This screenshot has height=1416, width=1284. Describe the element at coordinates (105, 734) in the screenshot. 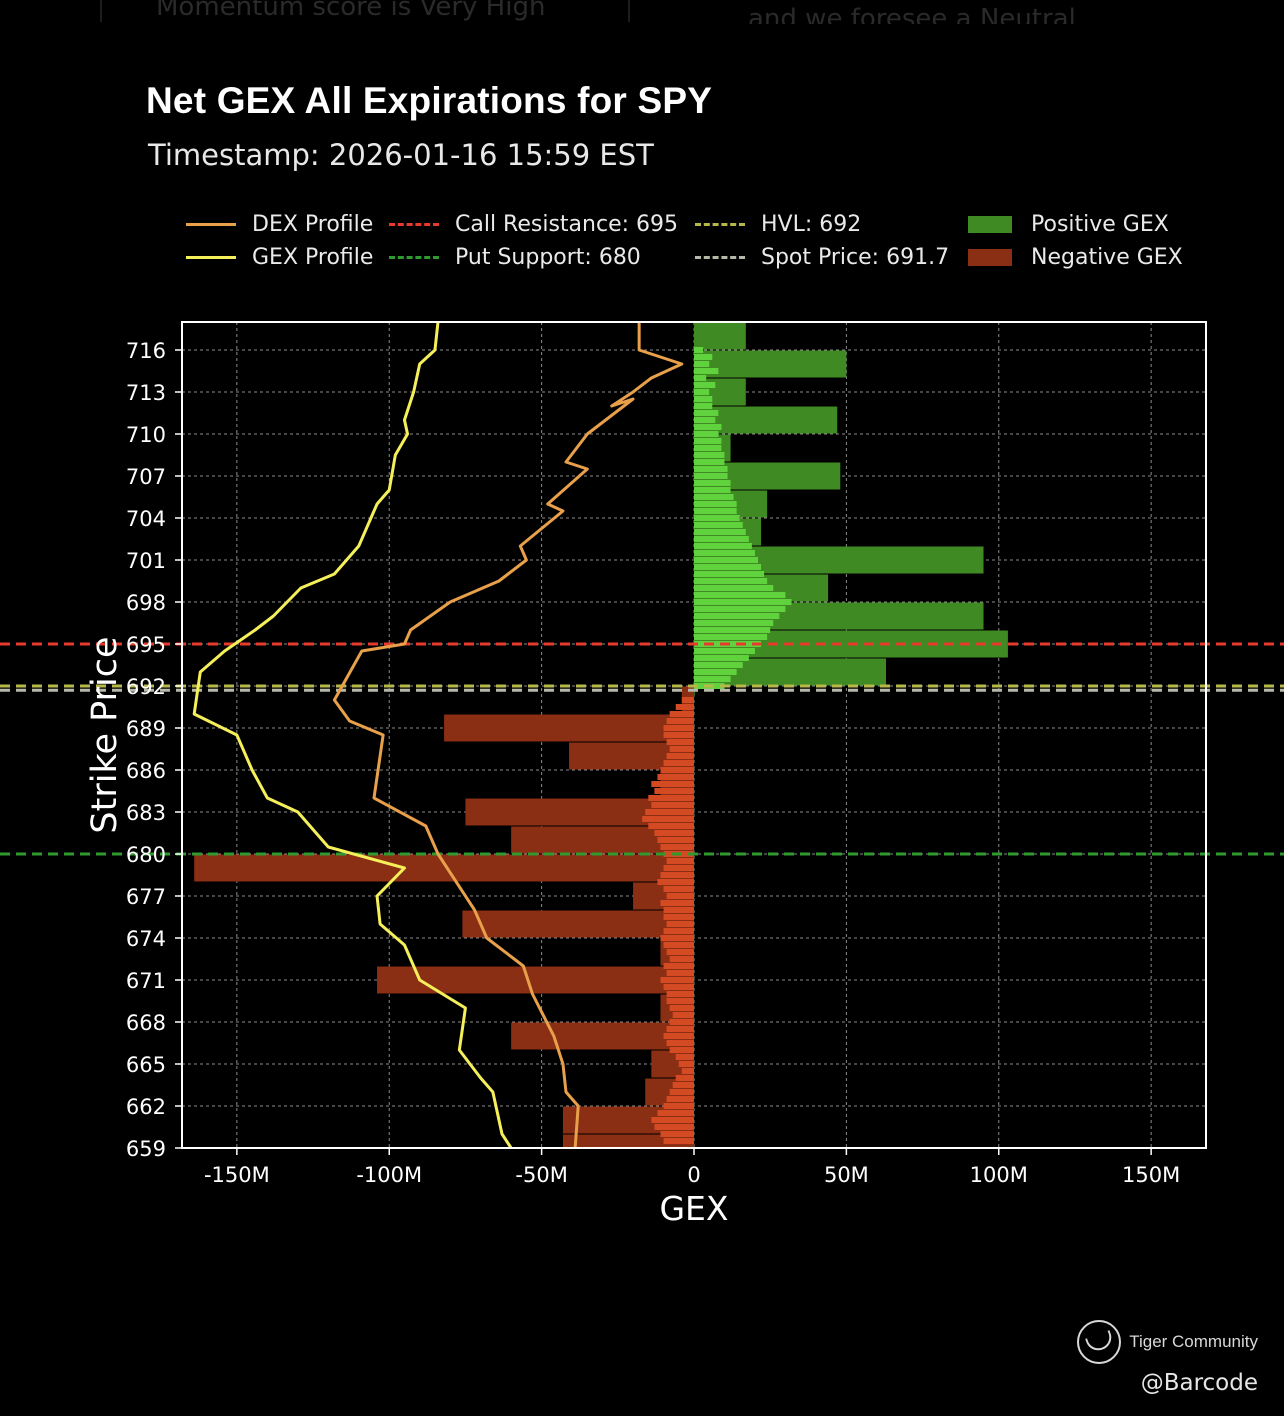

I see `y-axis-label: Strike Price` at that location.